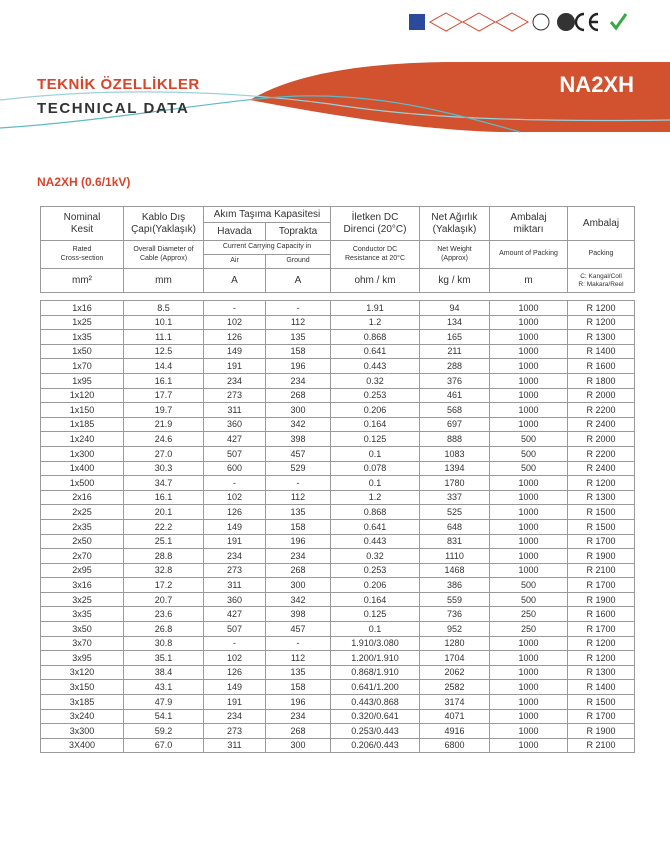 This screenshot has height=849, width=670. Describe the element at coordinates (82, 380) in the screenshot. I see `table-cell: 1x95` at that location.